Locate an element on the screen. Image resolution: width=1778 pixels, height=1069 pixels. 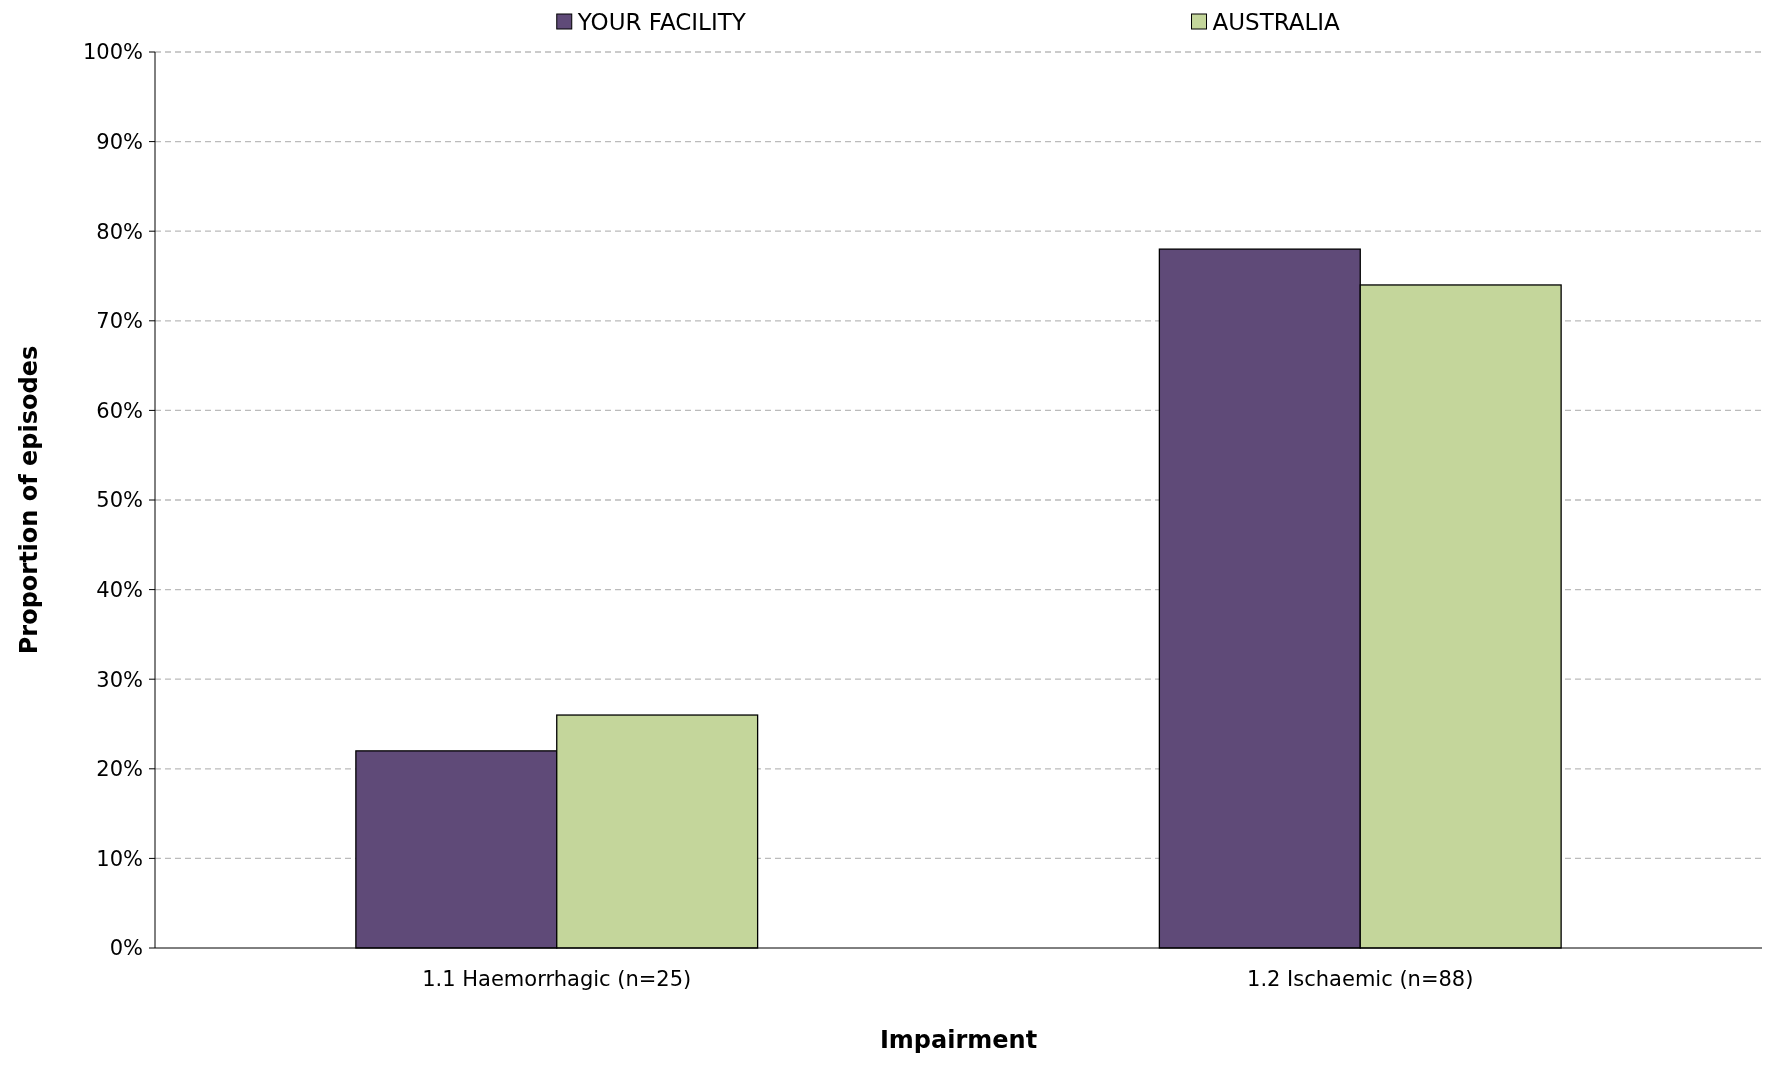
y-tick-label: 70% is located at coordinates (119, 321).